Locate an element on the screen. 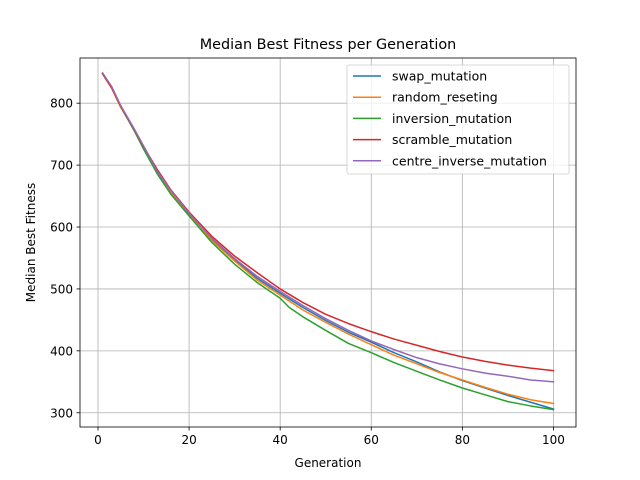 The height and width of the screenshot is (480, 640). y-tick-label: 300 is located at coordinates (61, 413).